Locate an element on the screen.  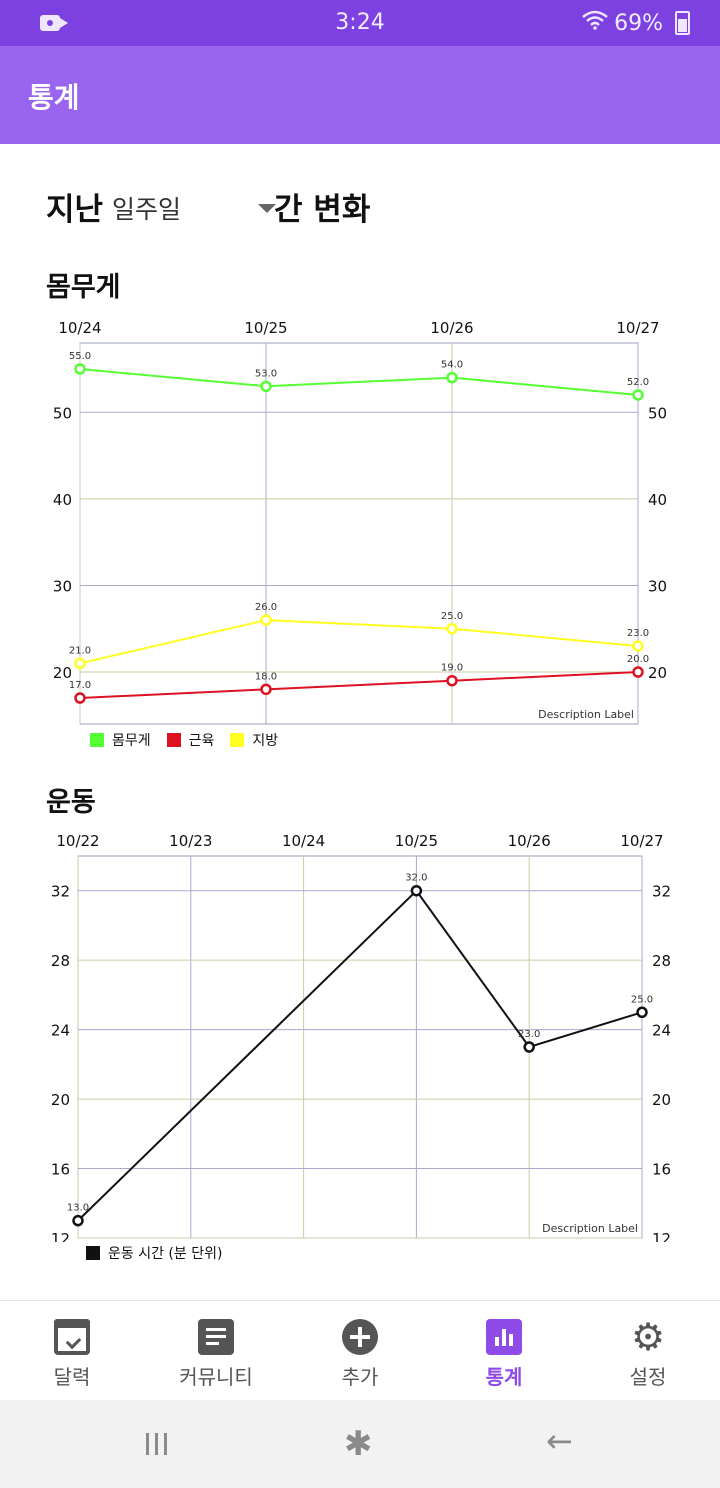
y-tick-label-left: 30 is located at coordinates (62, 586).